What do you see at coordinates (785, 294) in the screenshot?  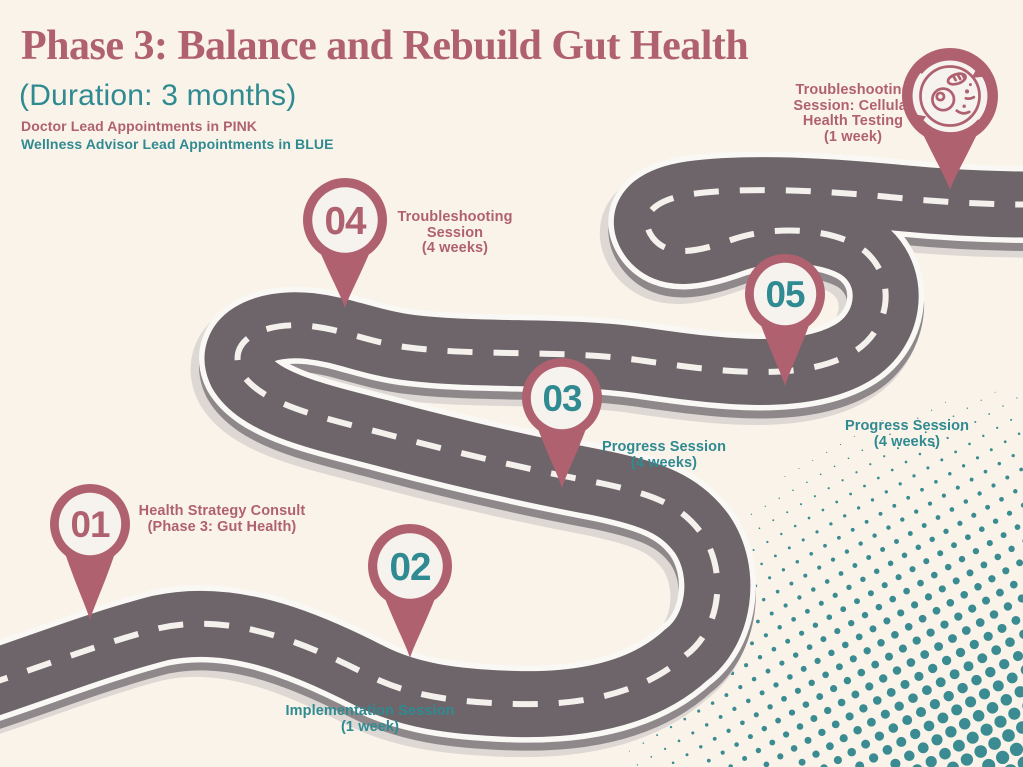 I see `pin-number: 05` at bounding box center [785, 294].